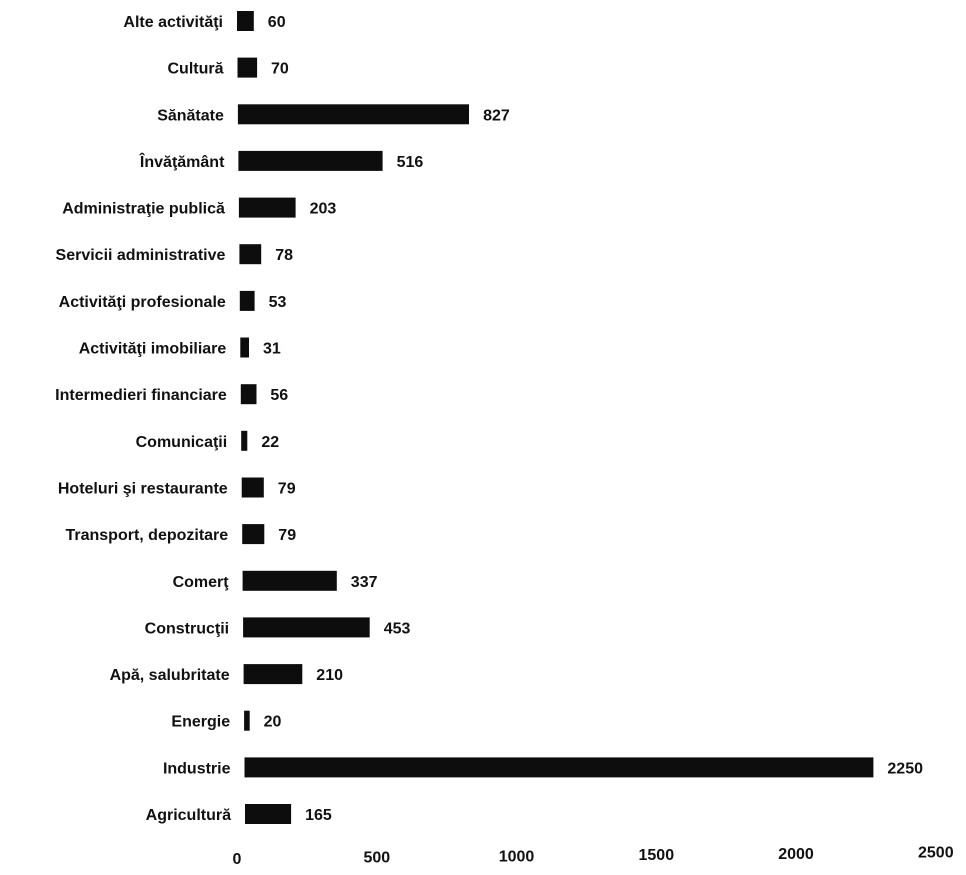 This screenshot has width=966, height=875. Describe the element at coordinates (657, 855) in the screenshot. I see `x-tick-label: 1500` at that location.